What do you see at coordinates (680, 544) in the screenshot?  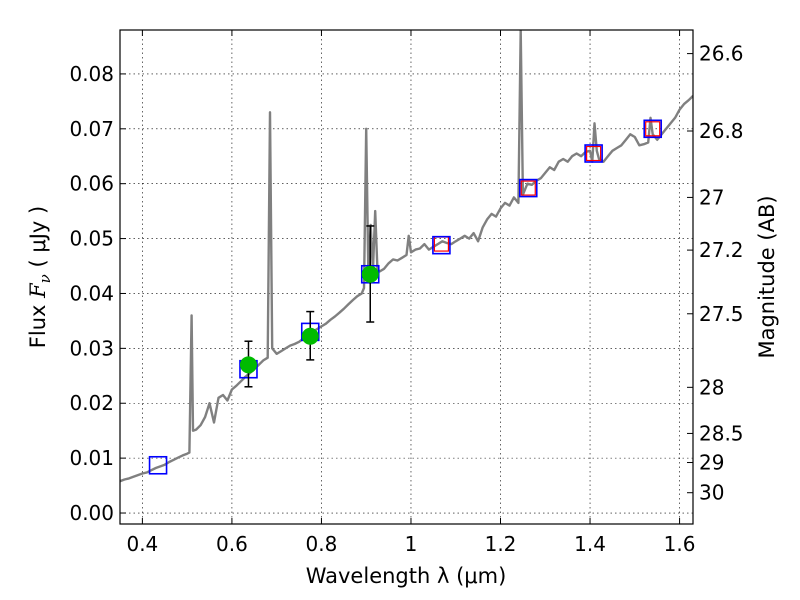 I see `x-tick-label: 1.6` at bounding box center [680, 544].